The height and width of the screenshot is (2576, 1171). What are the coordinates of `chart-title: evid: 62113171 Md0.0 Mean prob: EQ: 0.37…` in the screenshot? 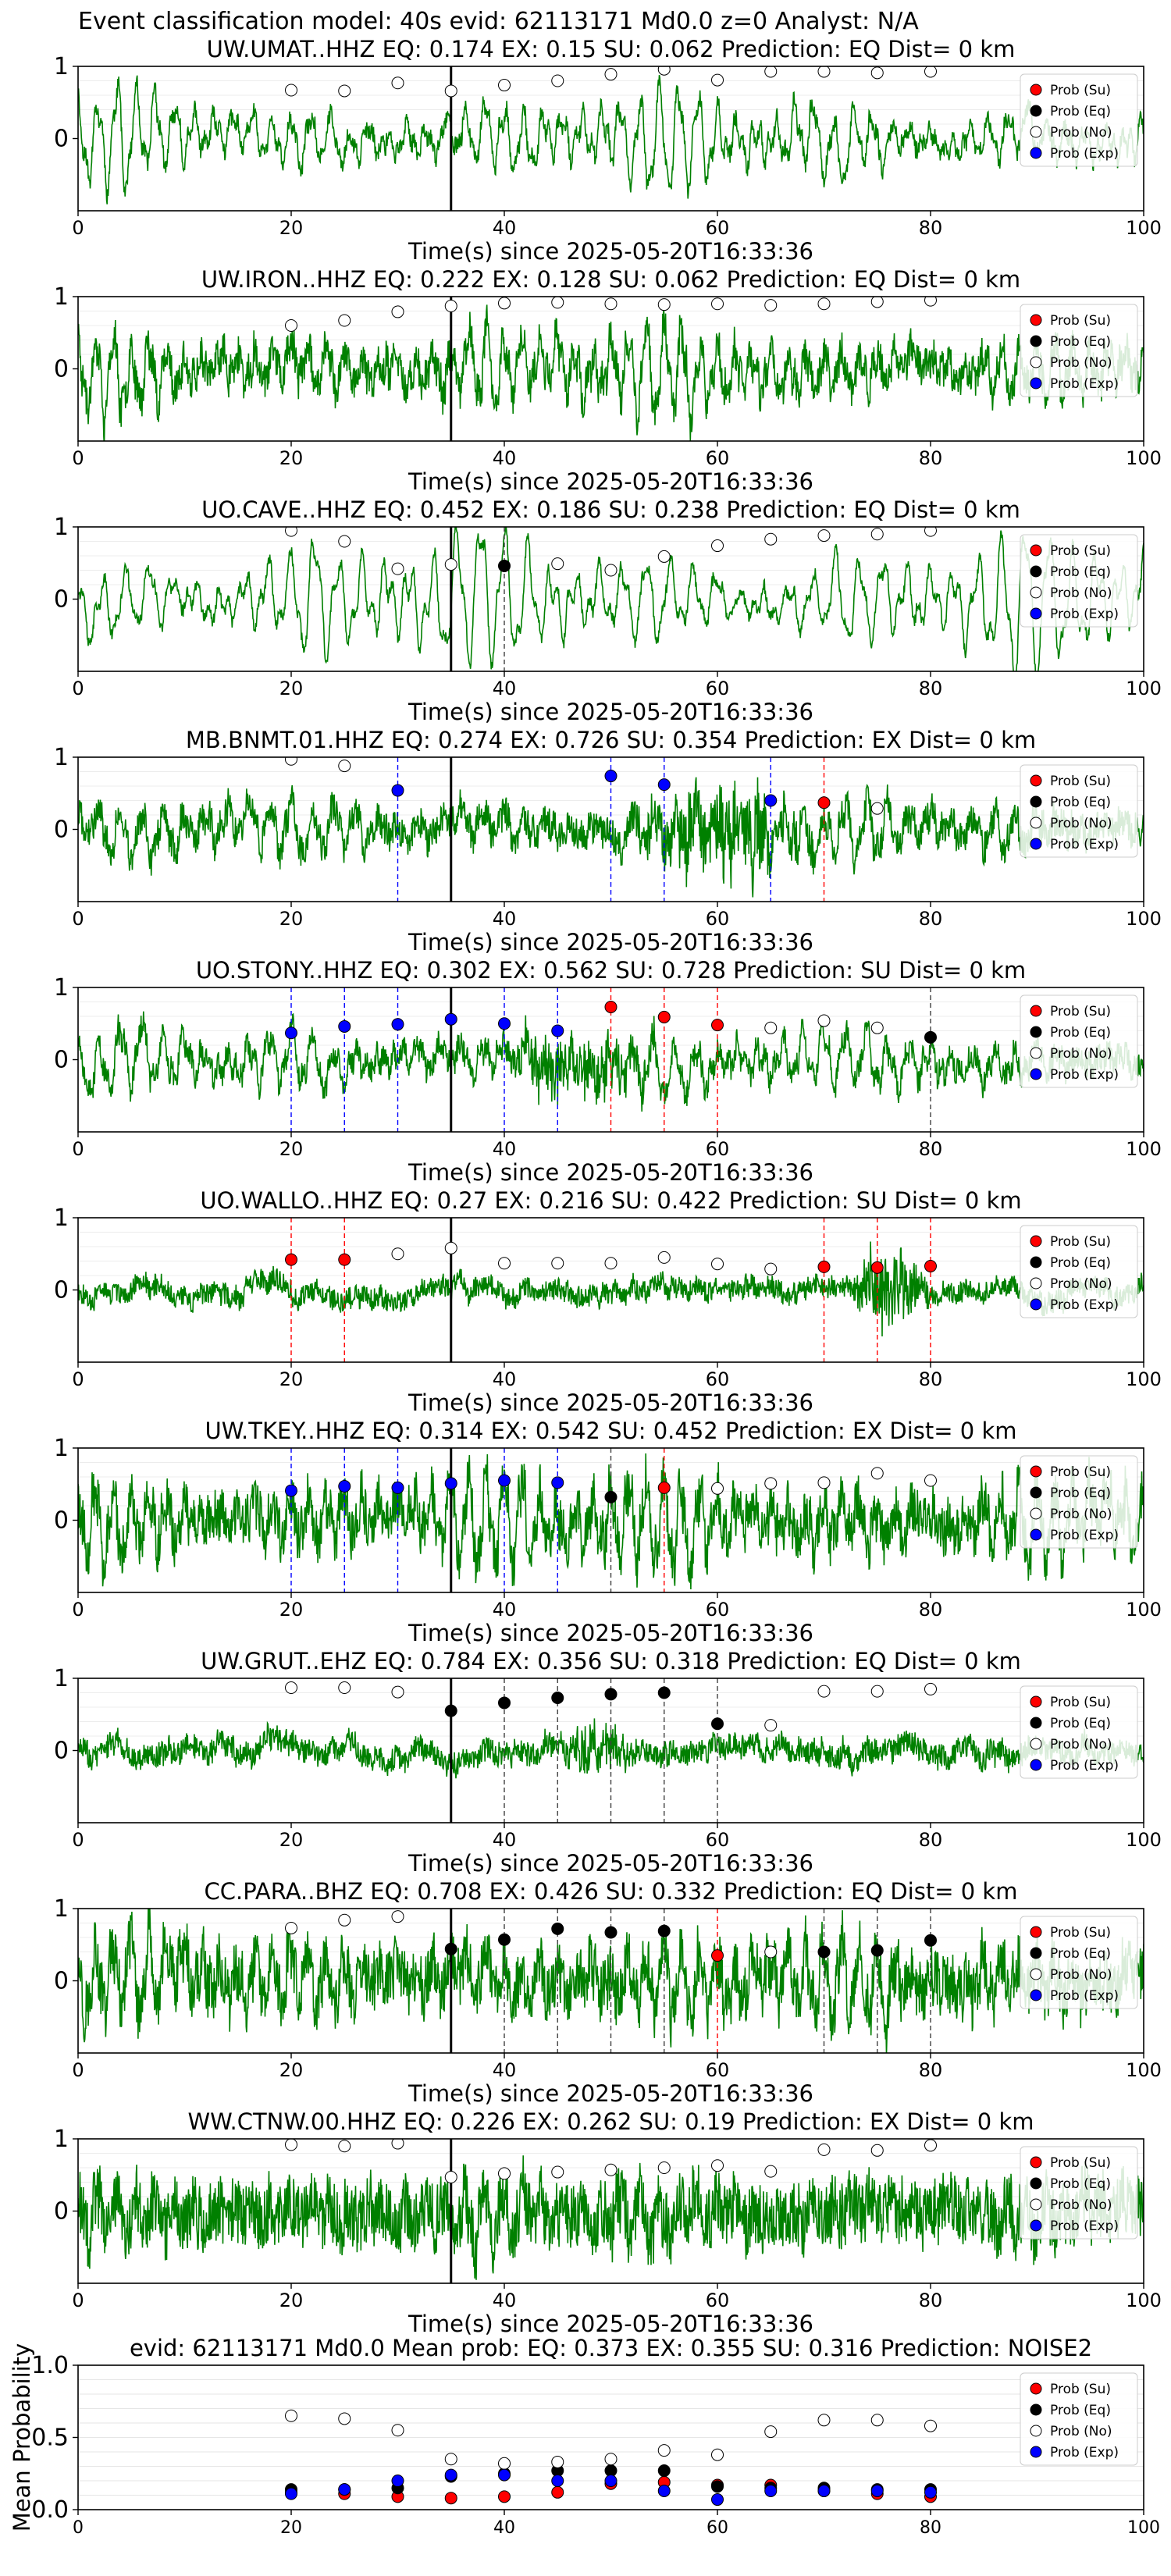 It's located at (611, 2348).